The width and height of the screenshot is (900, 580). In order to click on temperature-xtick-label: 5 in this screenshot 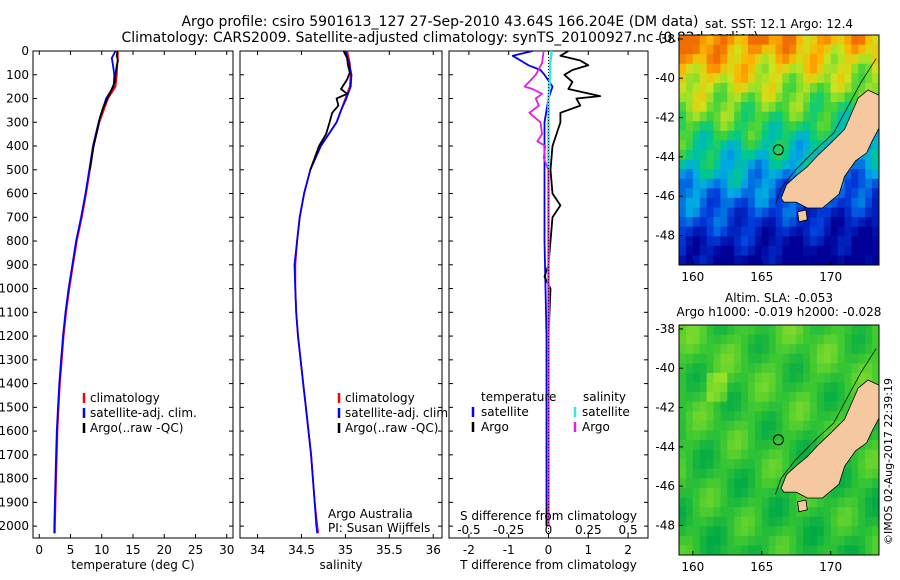, I will do `click(71, 550)`.